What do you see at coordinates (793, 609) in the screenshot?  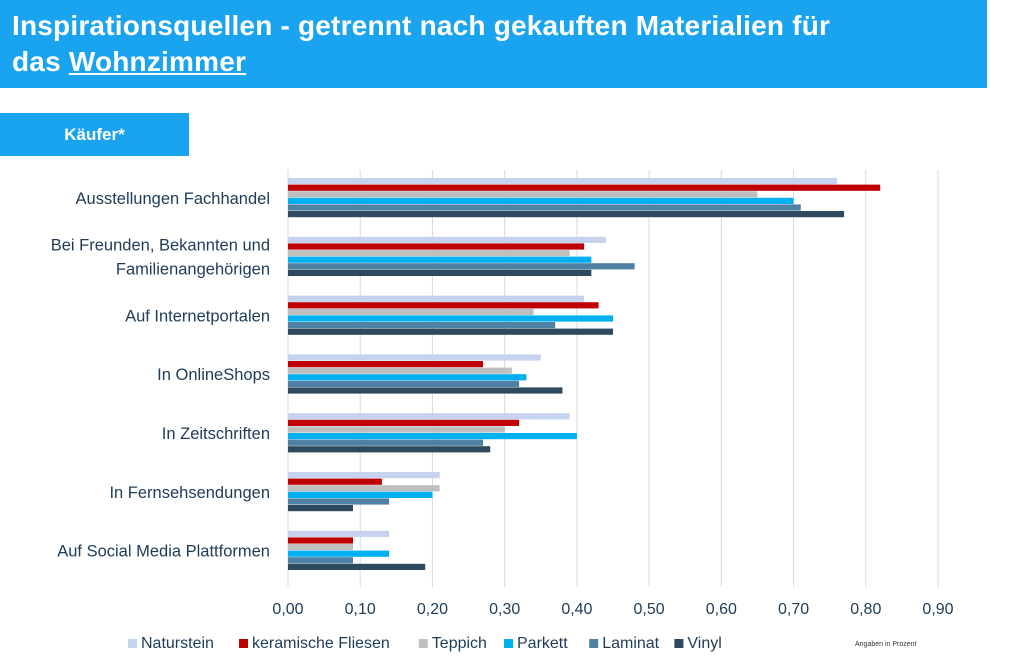 I see `x-tick-label: 0,70` at bounding box center [793, 609].